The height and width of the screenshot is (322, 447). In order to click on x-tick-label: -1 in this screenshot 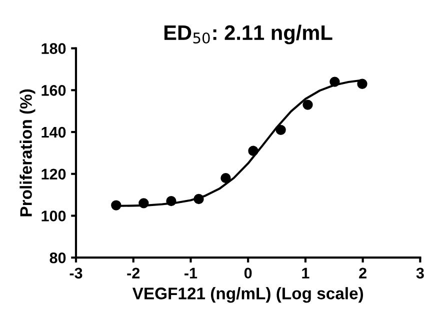, I will do `click(191, 273)`.